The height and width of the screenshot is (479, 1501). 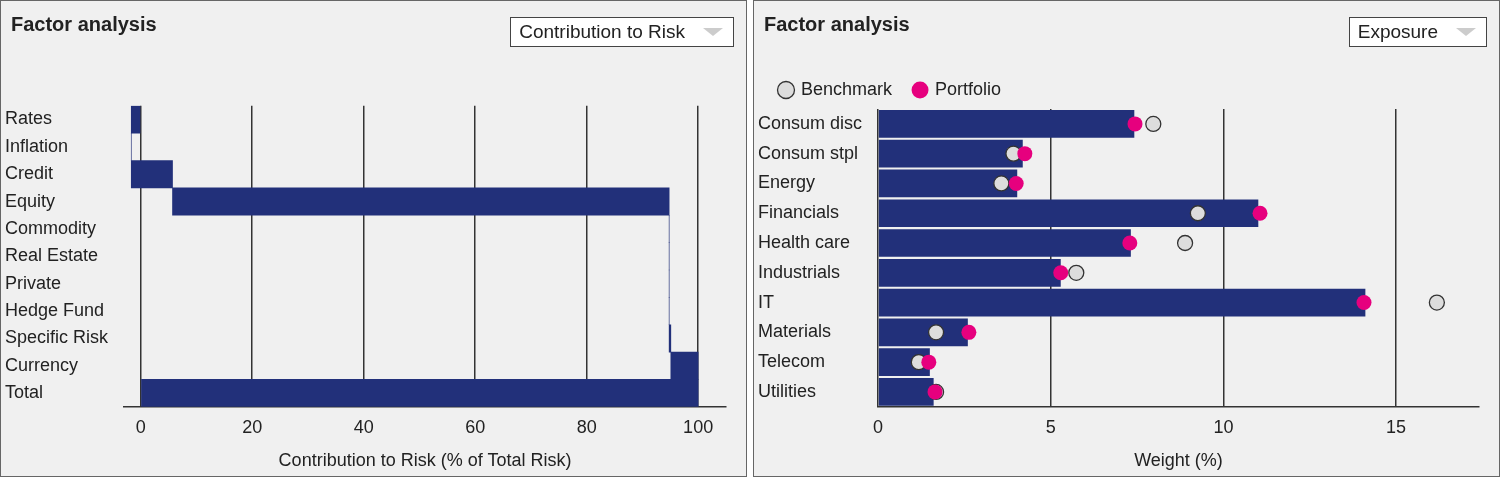 What do you see at coordinates (808, 152) in the screenshot?
I see `y-tick-label: Consum stpl` at bounding box center [808, 152].